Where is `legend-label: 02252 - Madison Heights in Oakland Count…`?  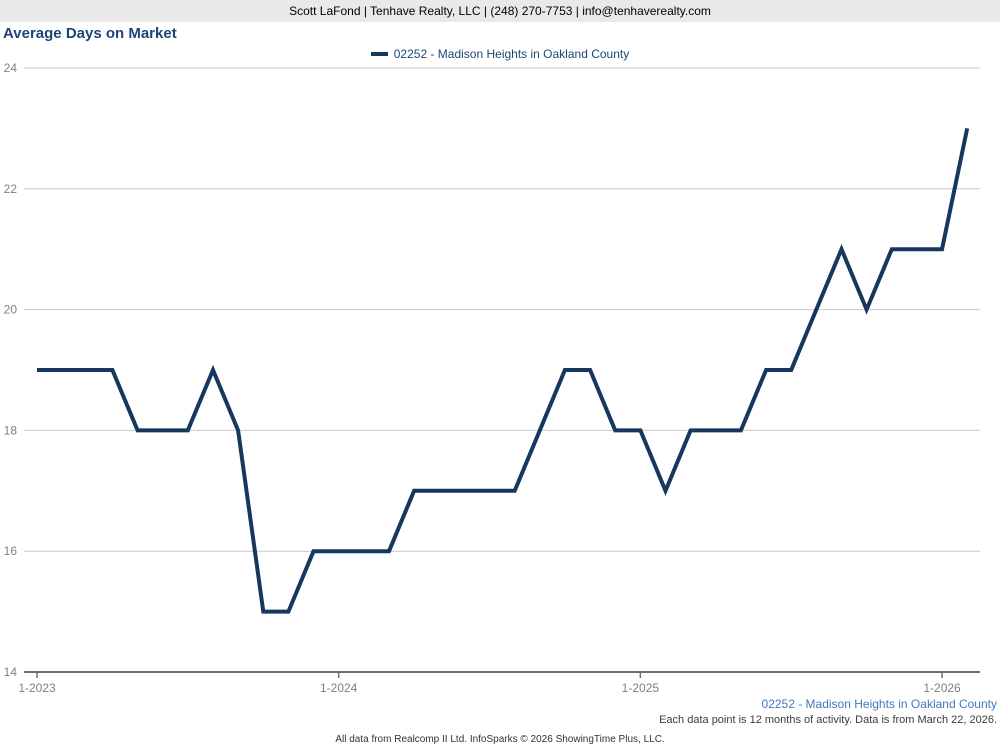 legend-label: 02252 - Madison Heights in Oakland Count… is located at coordinates (511, 54).